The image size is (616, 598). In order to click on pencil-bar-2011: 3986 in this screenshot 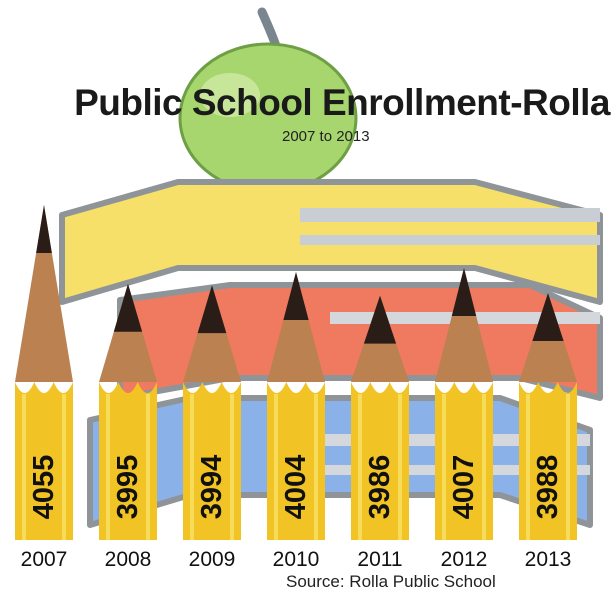, I will do `click(380, 417)`.